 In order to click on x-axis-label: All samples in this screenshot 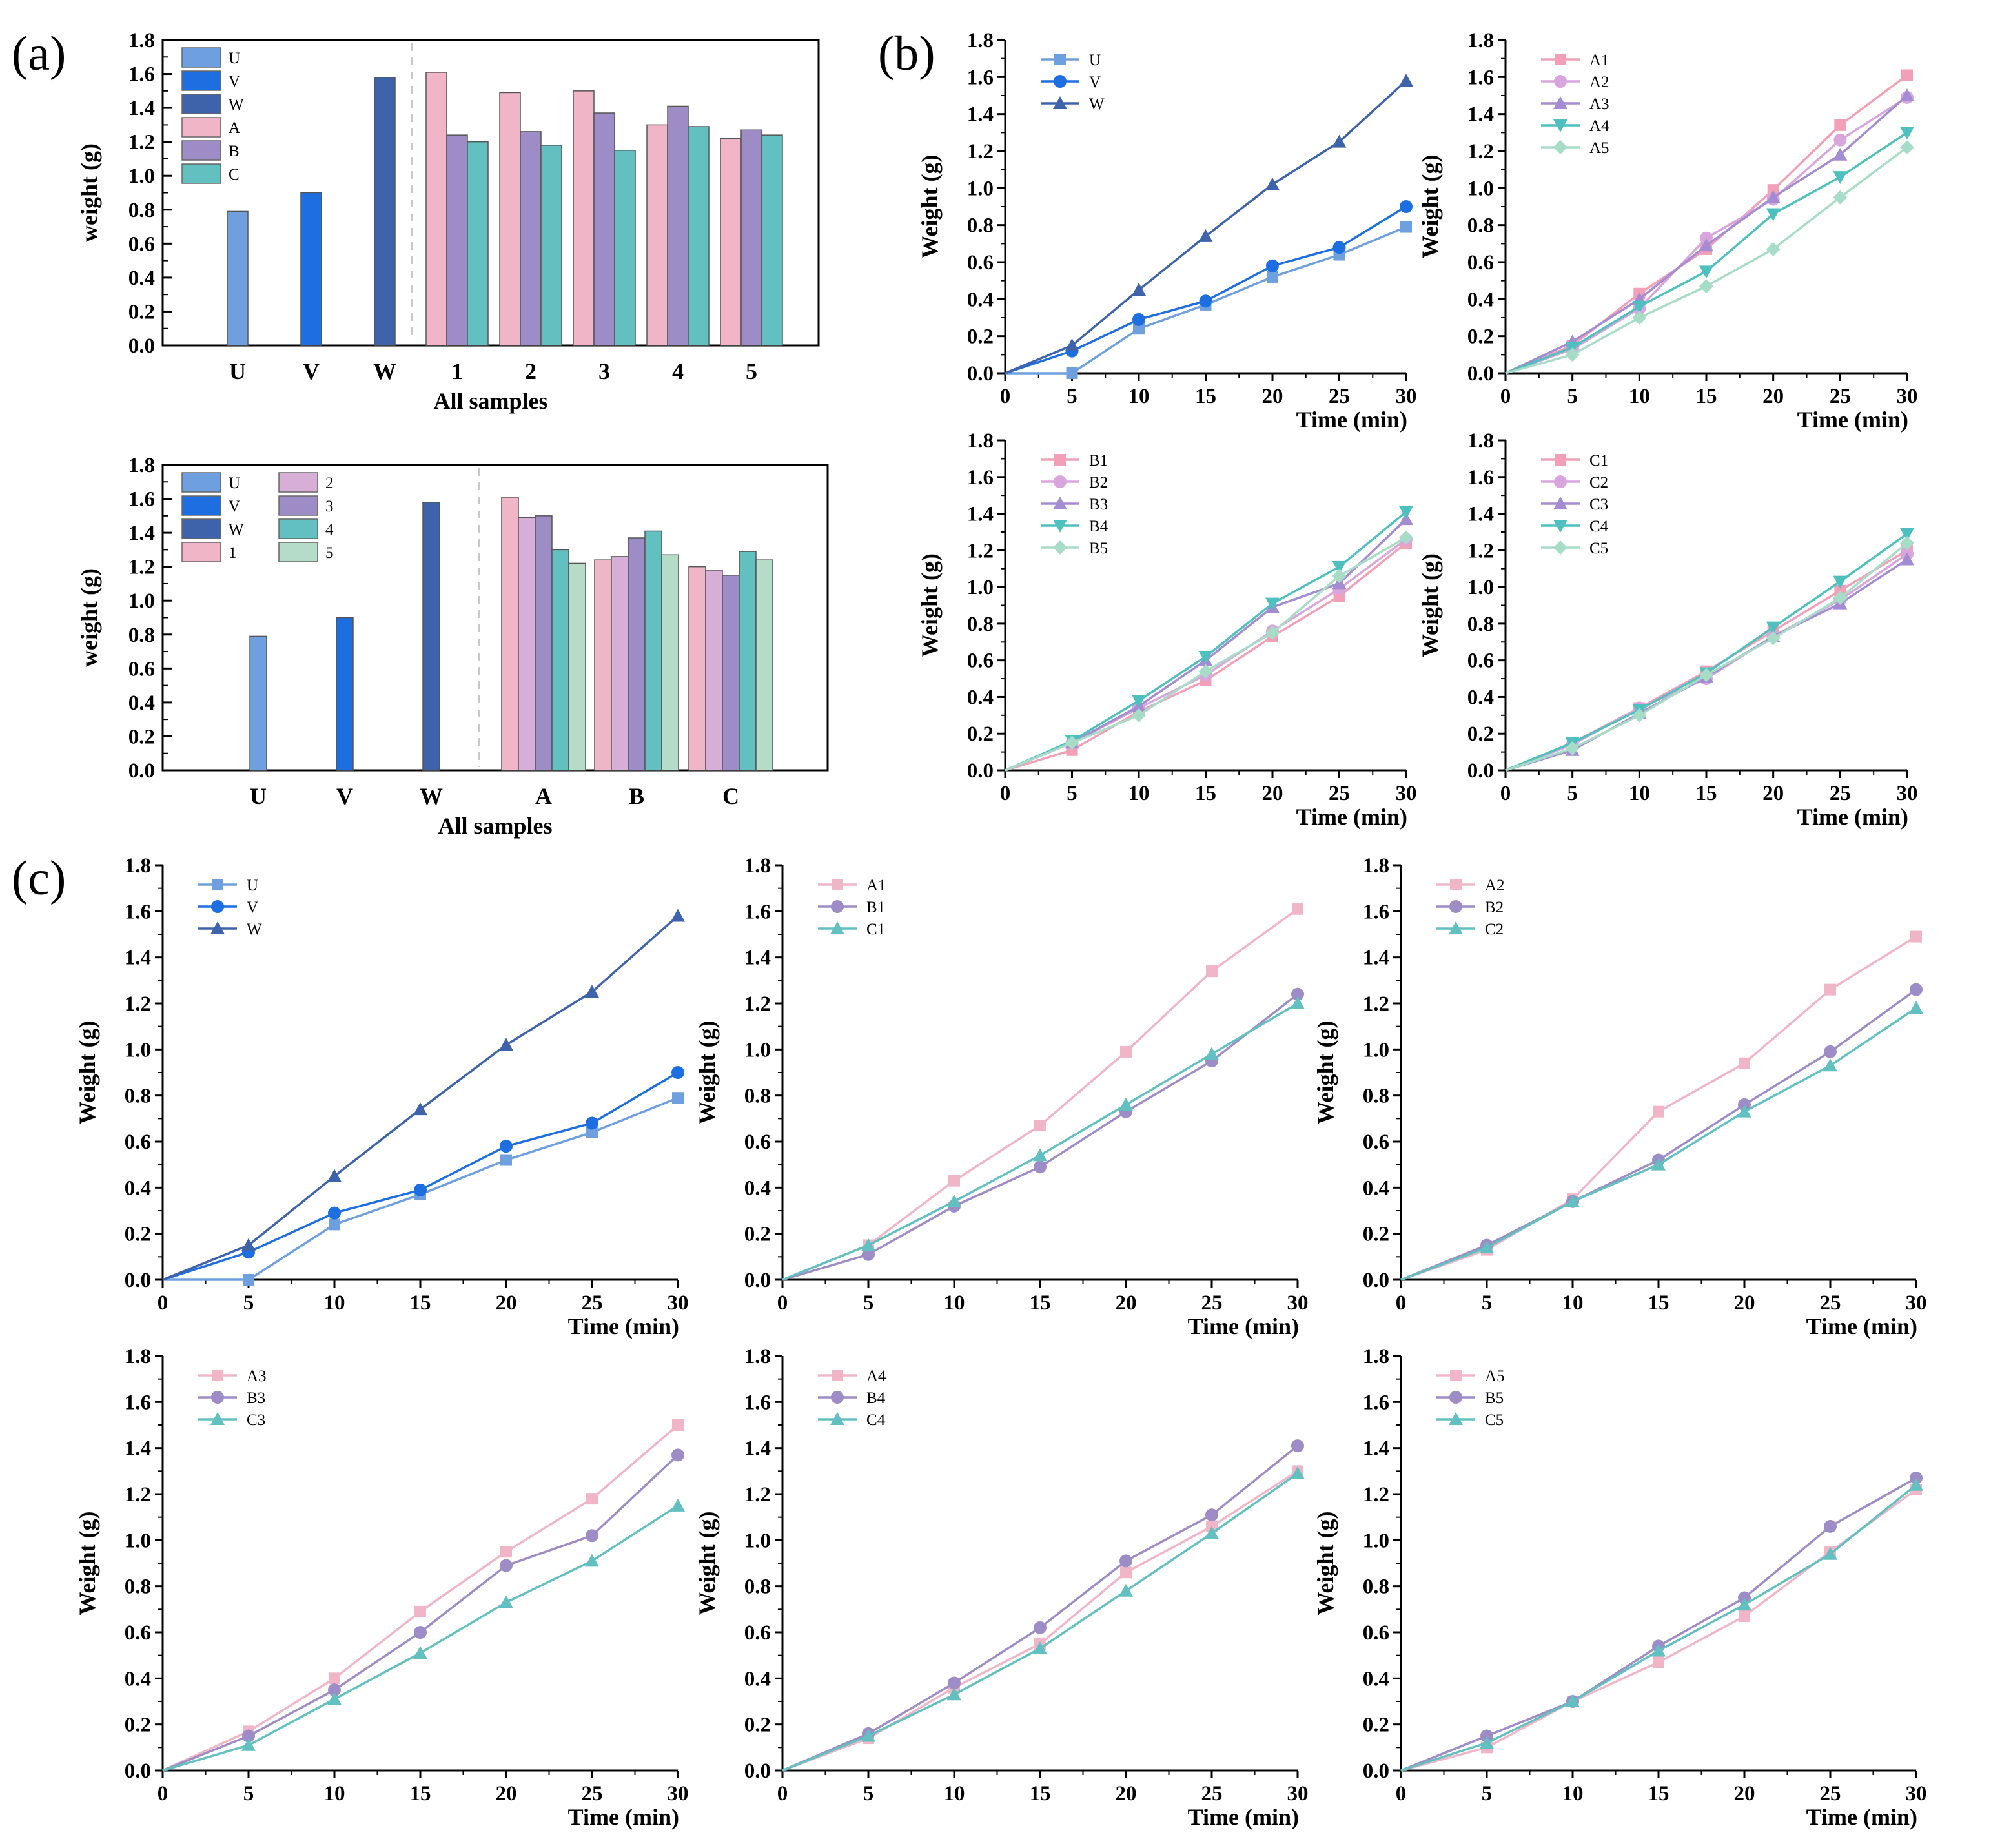, I will do `click(490, 401)`.